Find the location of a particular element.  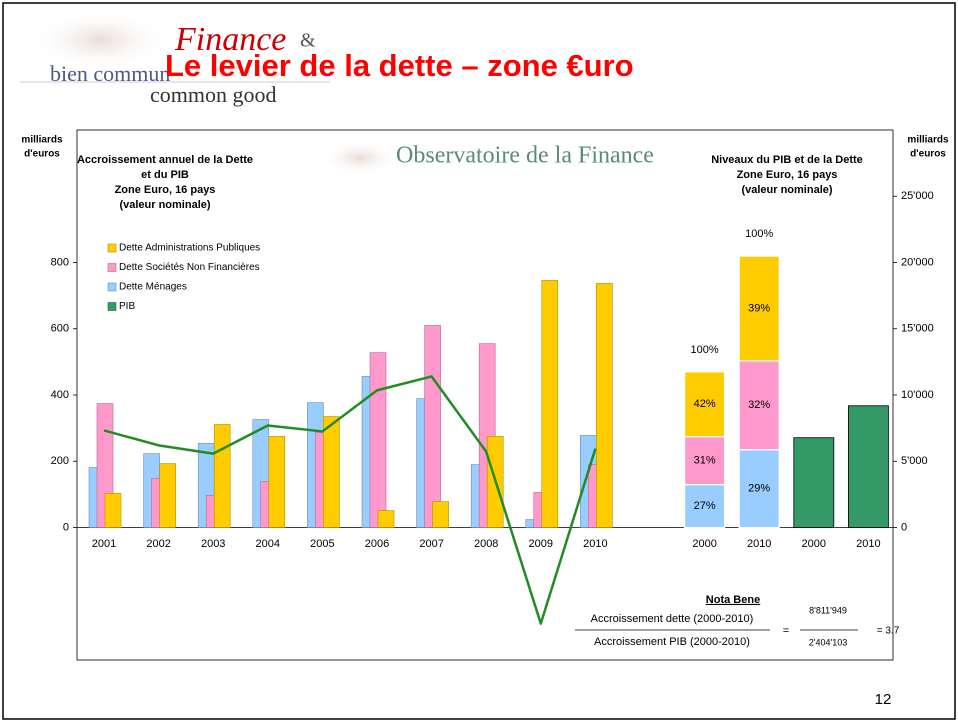

y-tick-label: 200 is located at coordinates (60, 461).